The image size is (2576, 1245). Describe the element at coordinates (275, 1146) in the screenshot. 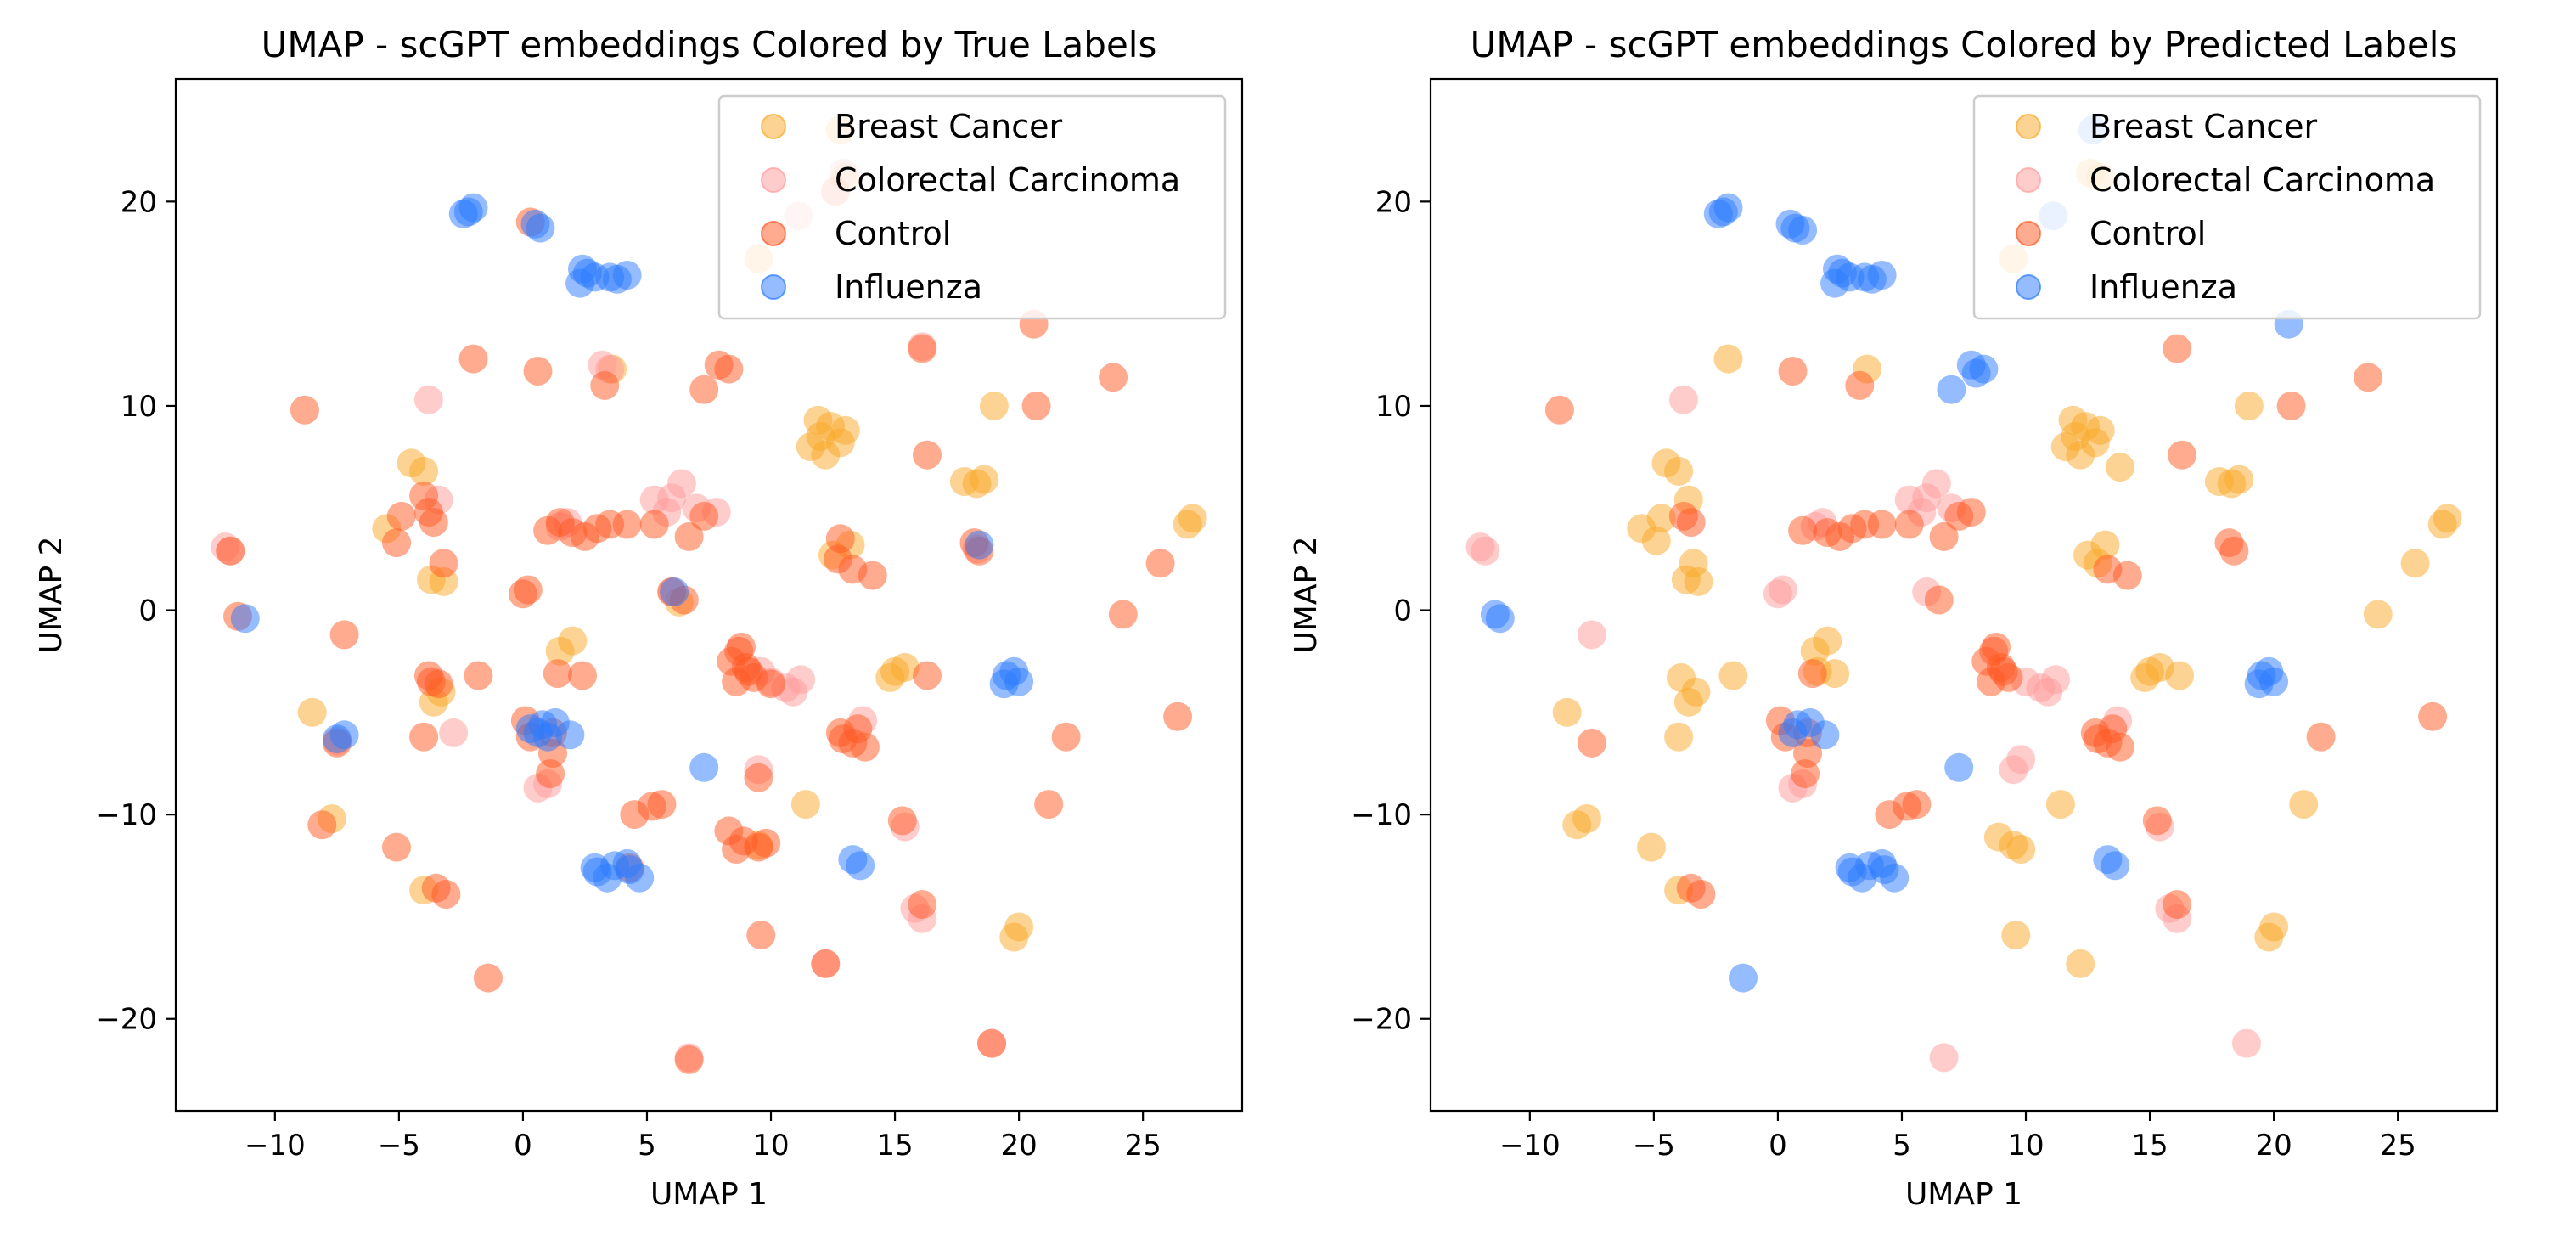

I see `x-tick-label: −10` at that location.